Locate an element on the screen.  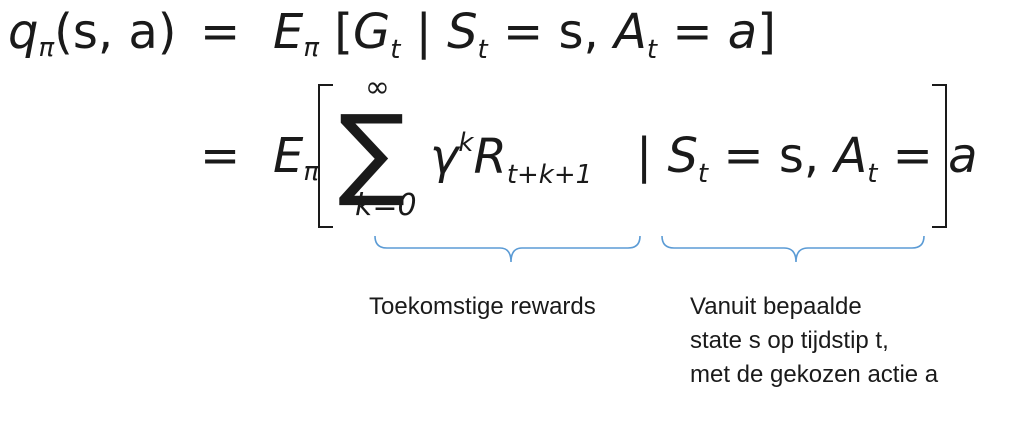
condition-line-2: | St = s, At = a is located at coordinates (807, 158).